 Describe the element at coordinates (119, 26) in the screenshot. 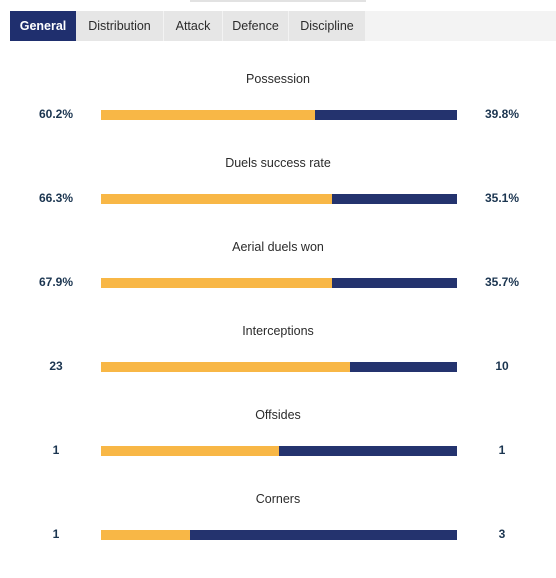

I see `tab-distribution: Distribution` at that location.